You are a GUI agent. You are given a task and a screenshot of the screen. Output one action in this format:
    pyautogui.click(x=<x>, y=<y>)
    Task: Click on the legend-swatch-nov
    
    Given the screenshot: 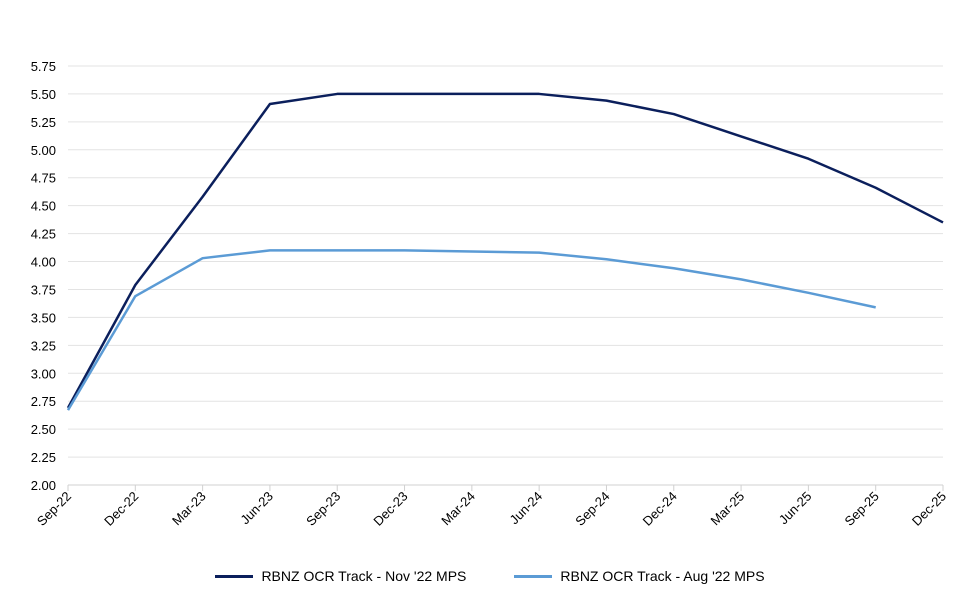 What is the action you would take?
    pyautogui.click(x=234, y=576)
    